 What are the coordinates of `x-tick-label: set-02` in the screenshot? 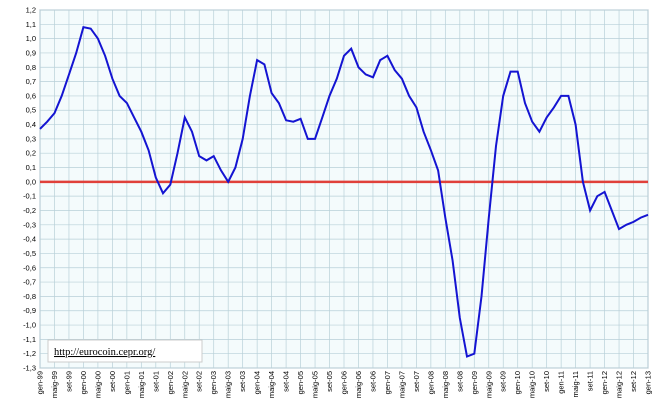 It's located at (199, 381).